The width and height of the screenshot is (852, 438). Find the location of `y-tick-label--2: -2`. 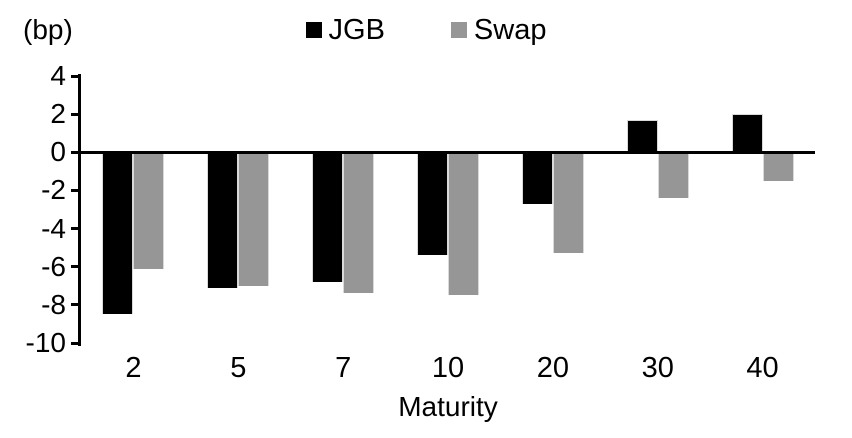

y-tick-label--2: -2 is located at coordinates (53, 190).